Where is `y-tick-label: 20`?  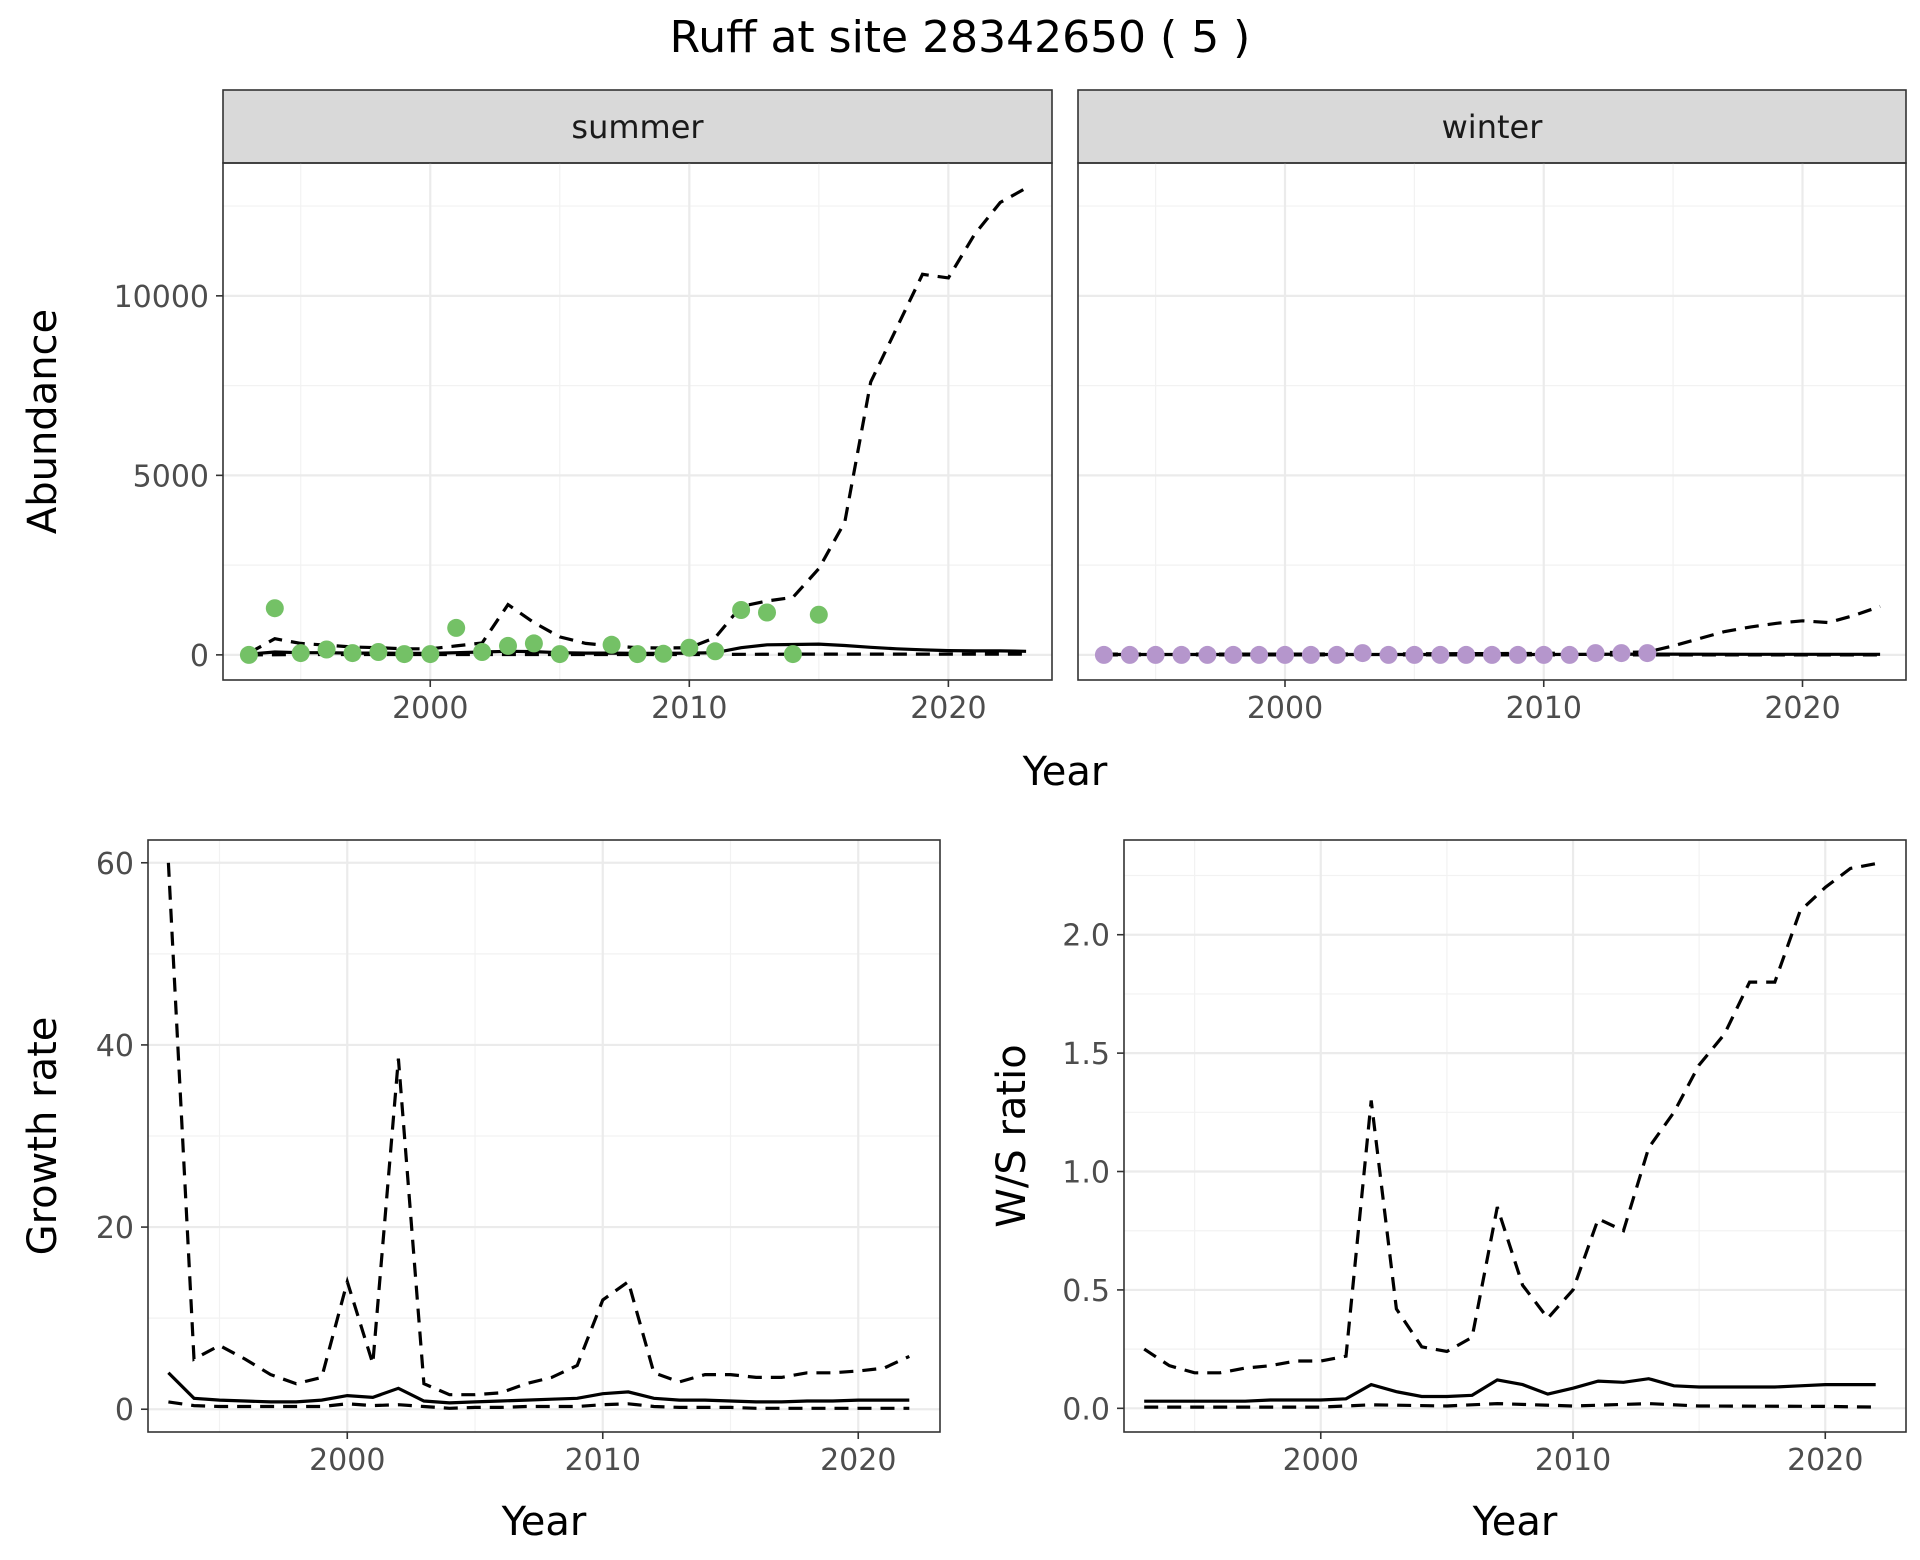
y-tick-label: 20 is located at coordinates (115, 1228).